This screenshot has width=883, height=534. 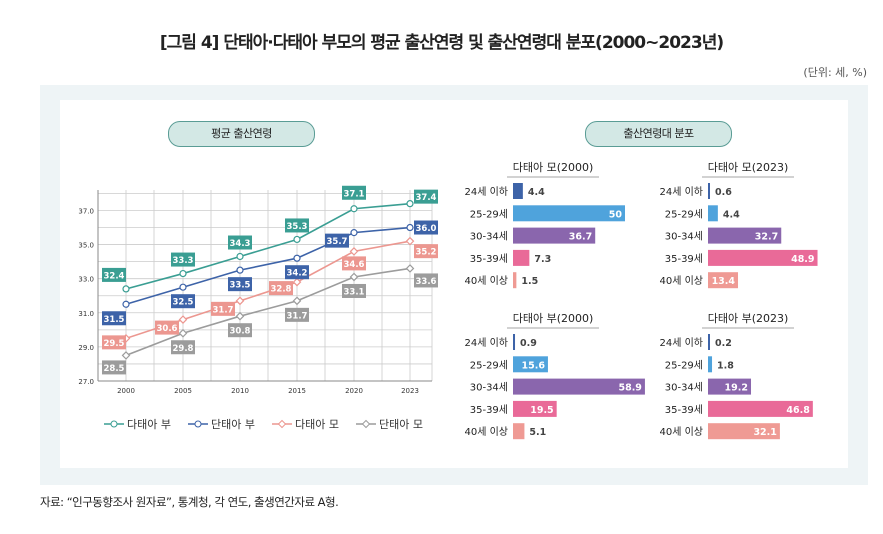 I want to click on bar-value-label: 58.9, so click(x=629, y=388).